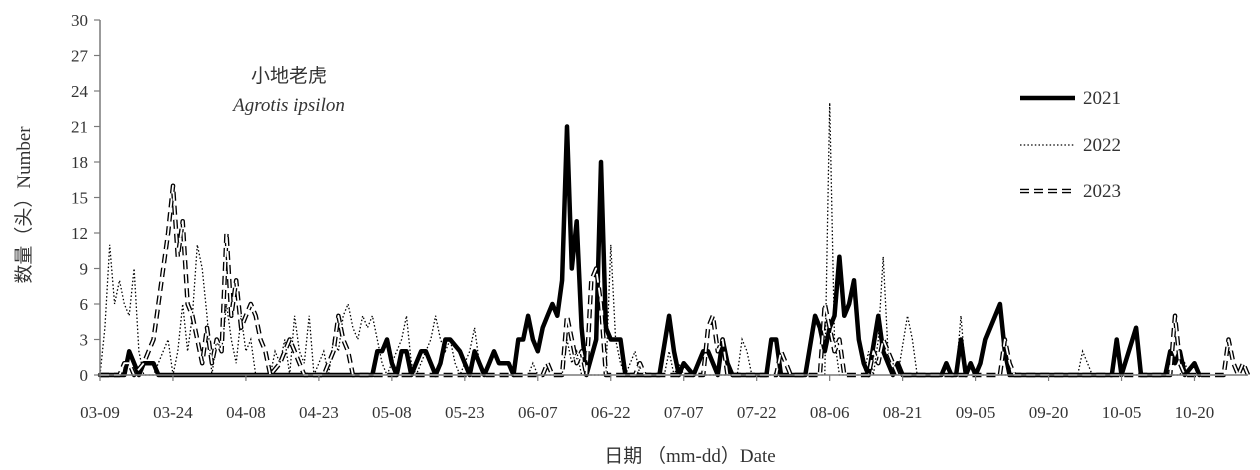 The height and width of the screenshot is (470, 1260). Describe the element at coordinates (289, 76) in the screenshot. I see `species-chinese-name: 小地老虎` at that location.